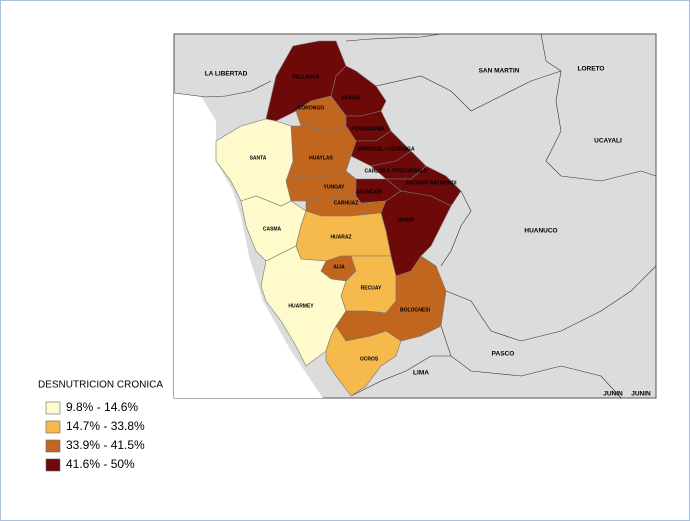  What do you see at coordinates (421, 373) in the screenshot?
I see `region-label: LIMA` at bounding box center [421, 373].